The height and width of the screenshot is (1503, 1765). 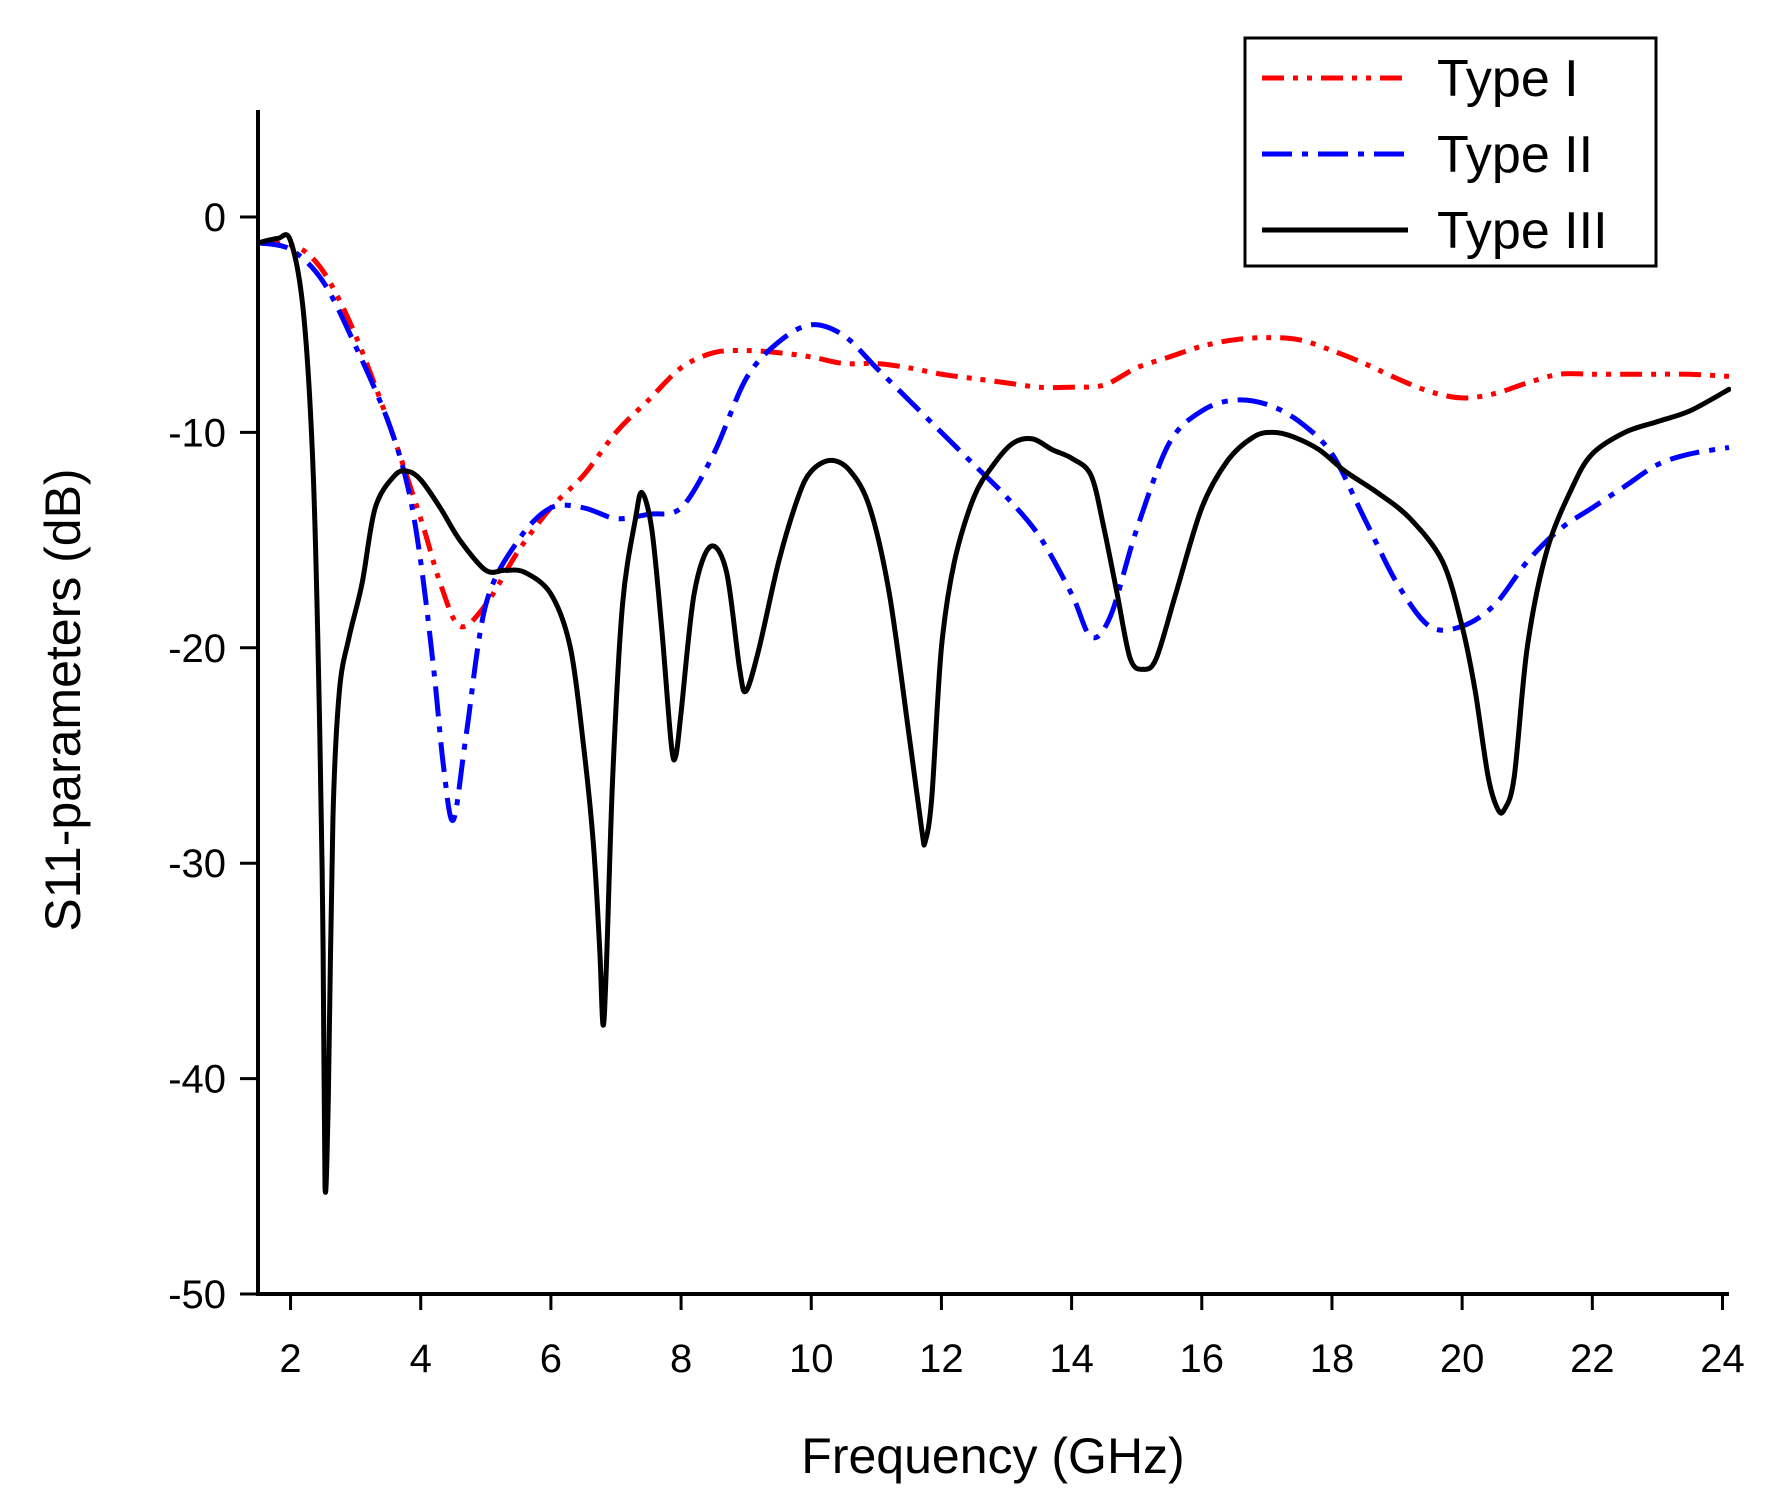 I want to click on x-tick-label: 22, so click(x=1592, y=1359).